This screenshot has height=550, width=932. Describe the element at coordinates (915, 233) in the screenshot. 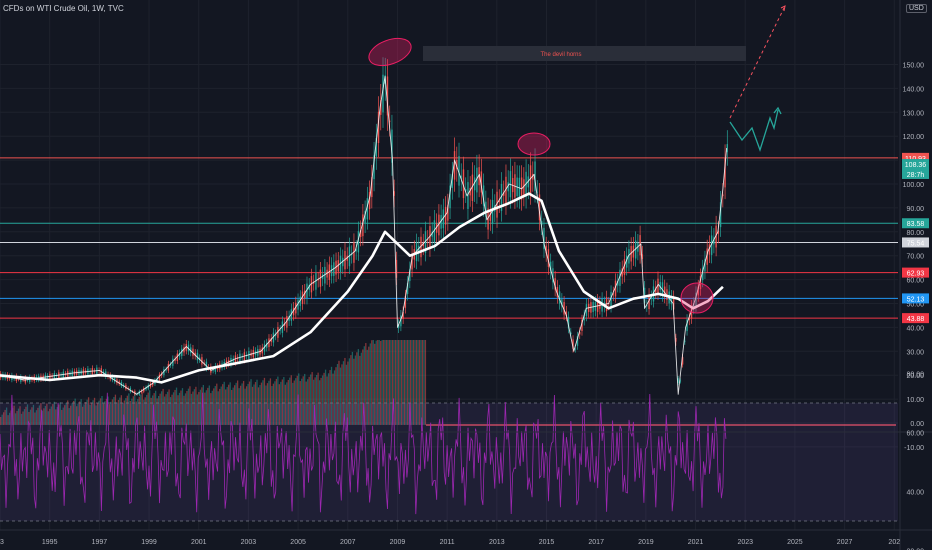

I see `y-tick-label: 80.00` at that location.